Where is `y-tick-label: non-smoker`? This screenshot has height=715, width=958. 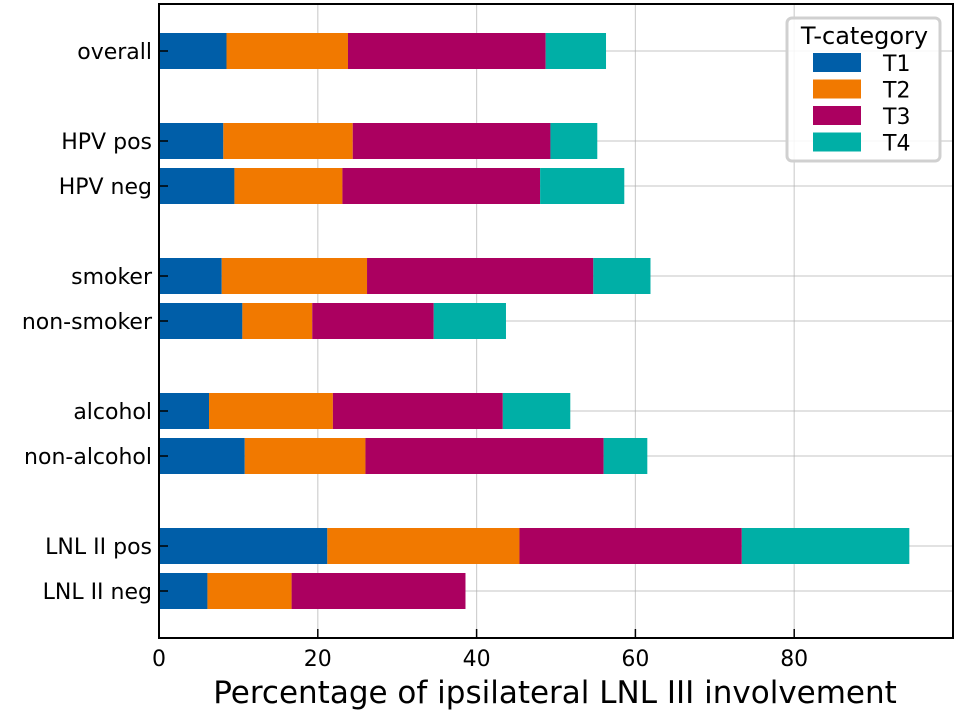
y-tick-label: non-smoker is located at coordinates (87, 322).